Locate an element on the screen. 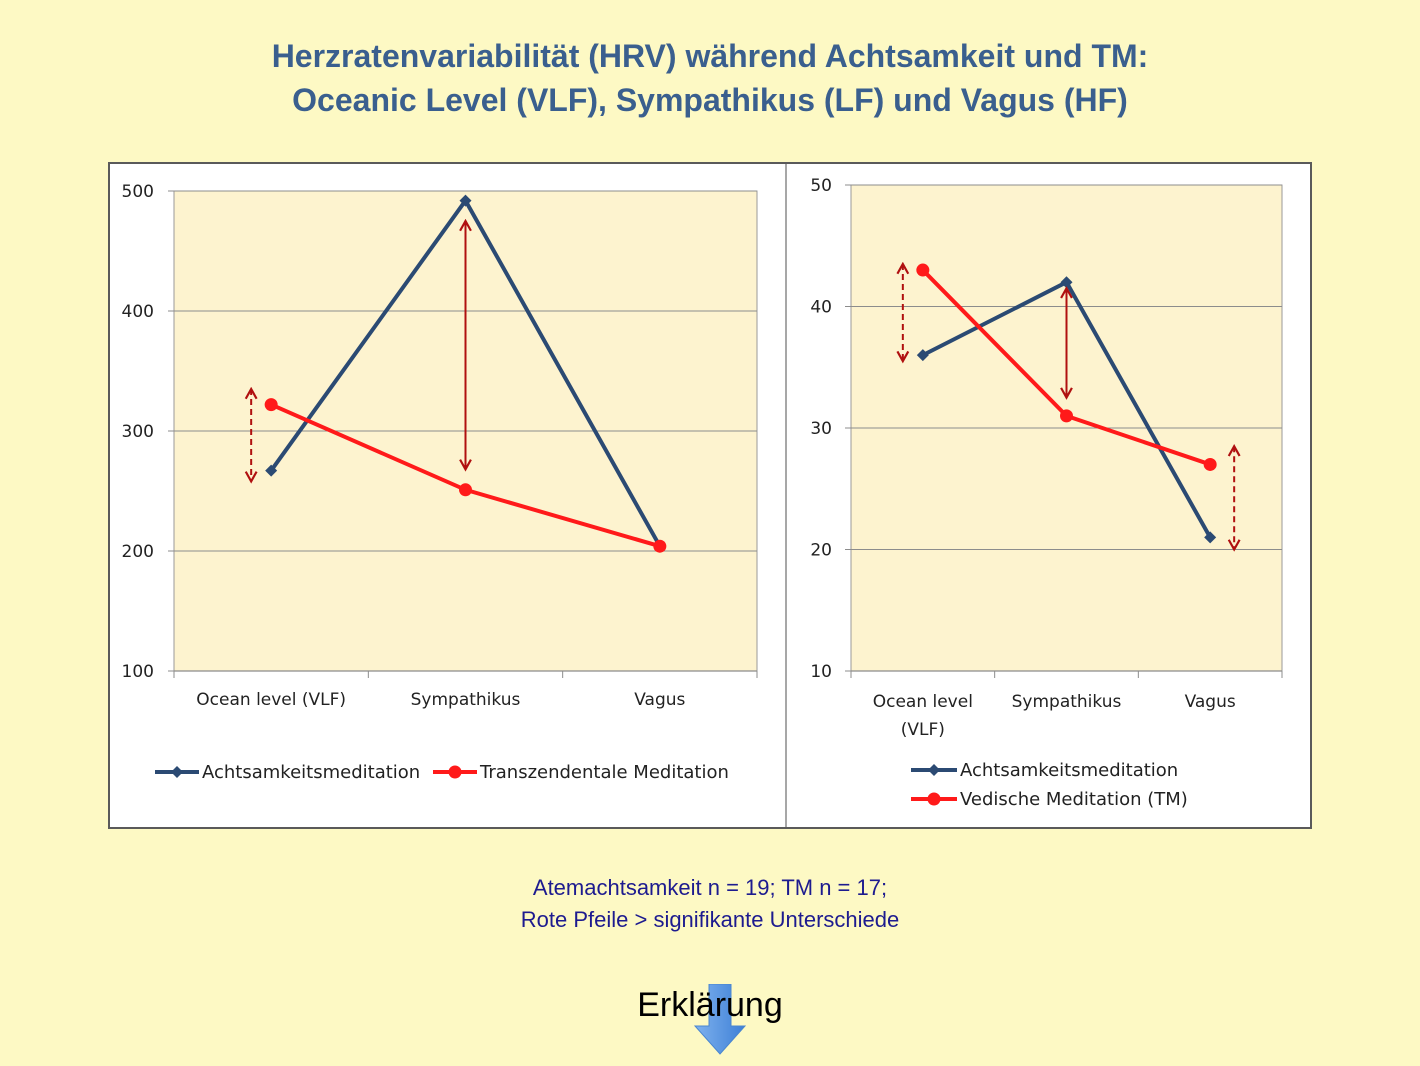 The image size is (1420, 1066). y-tick-label: 30 is located at coordinates (821, 429).